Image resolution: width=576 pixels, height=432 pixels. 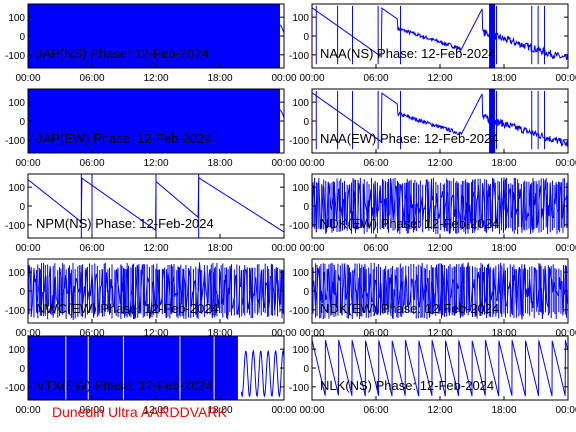 What do you see at coordinates (139, 412) in the screenshot?
I see `footer-credit: Dunedin Ultra AARDDVARK` at bounding box center [139, 412].